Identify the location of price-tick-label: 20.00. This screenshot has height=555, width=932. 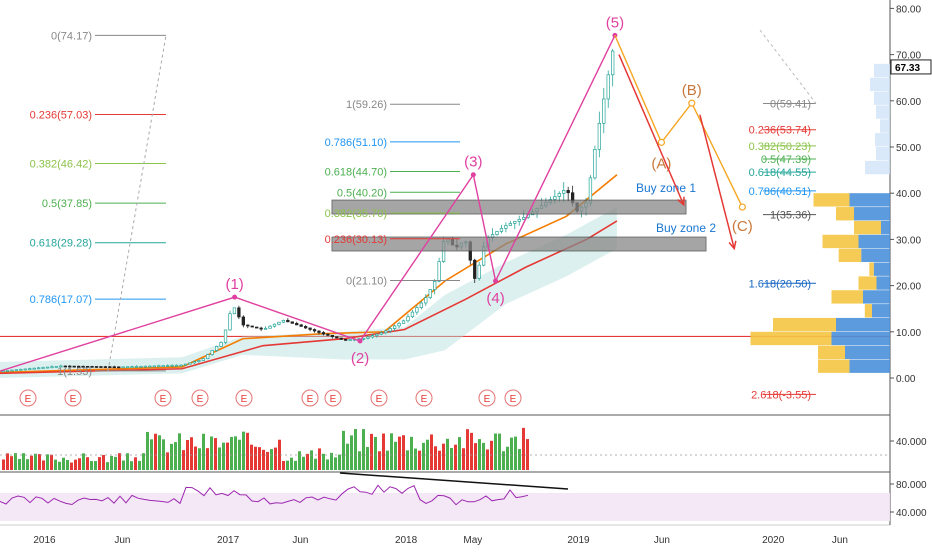
(908, 287).